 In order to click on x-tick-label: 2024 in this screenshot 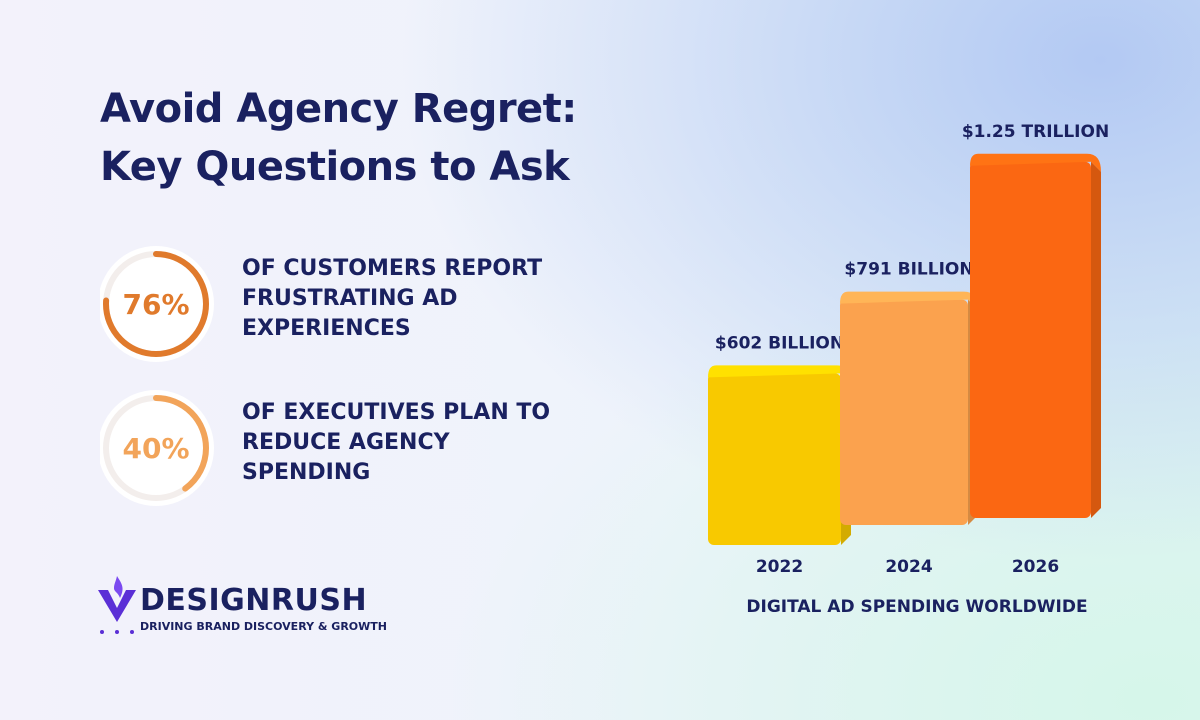, I will do `click(908, 567)`.